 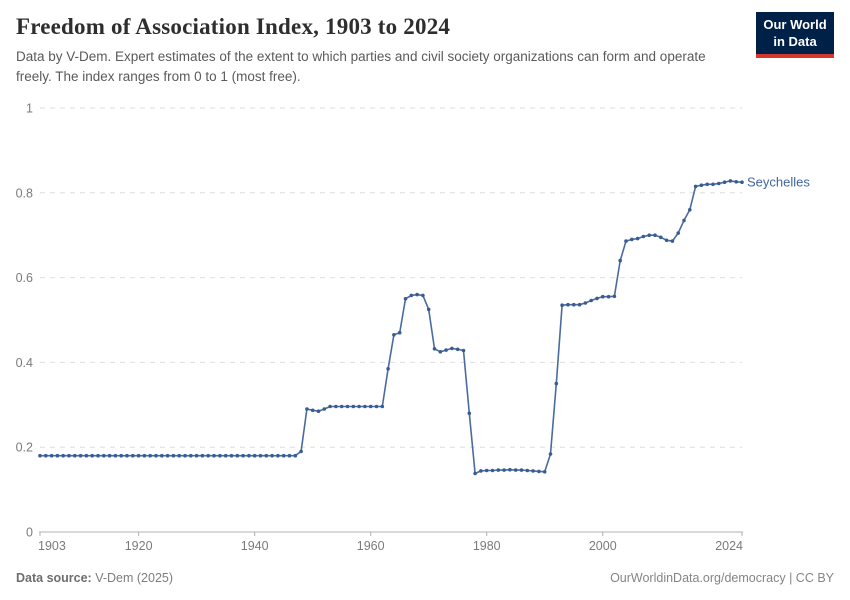 What do you see at coordinates (778, 182) in the screenshot?
I see `series-label-seychelles: Seychelles` at bounding box center [778, 182].